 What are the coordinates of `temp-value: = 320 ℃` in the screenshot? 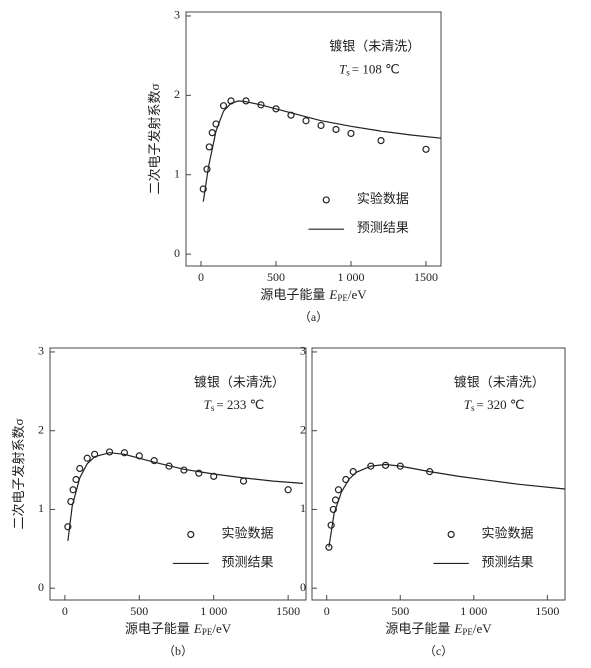 It's located at (501, 404).